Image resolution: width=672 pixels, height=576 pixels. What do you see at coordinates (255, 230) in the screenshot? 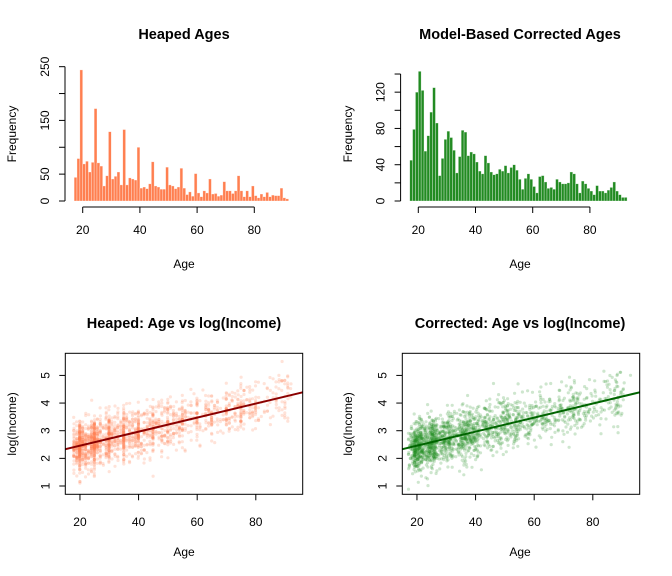
I see `x-tick-label: 80` at bounding box center [255, 230].